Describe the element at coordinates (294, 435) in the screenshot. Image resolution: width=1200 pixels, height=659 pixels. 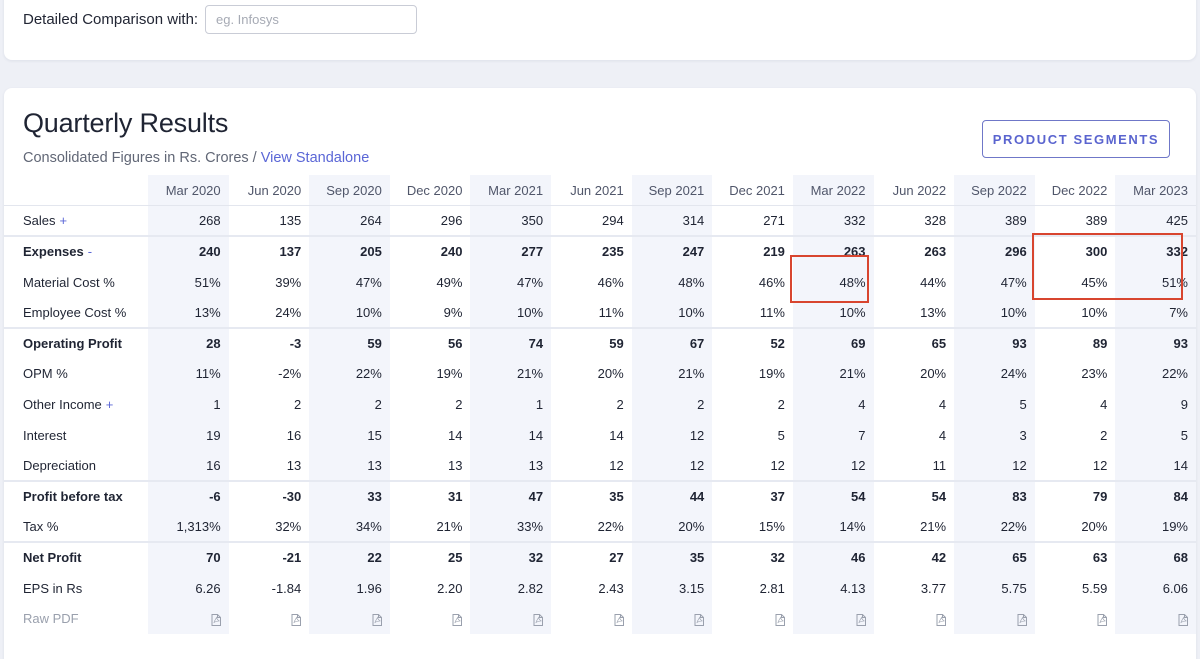
I see `table-cell: 16` at that location.